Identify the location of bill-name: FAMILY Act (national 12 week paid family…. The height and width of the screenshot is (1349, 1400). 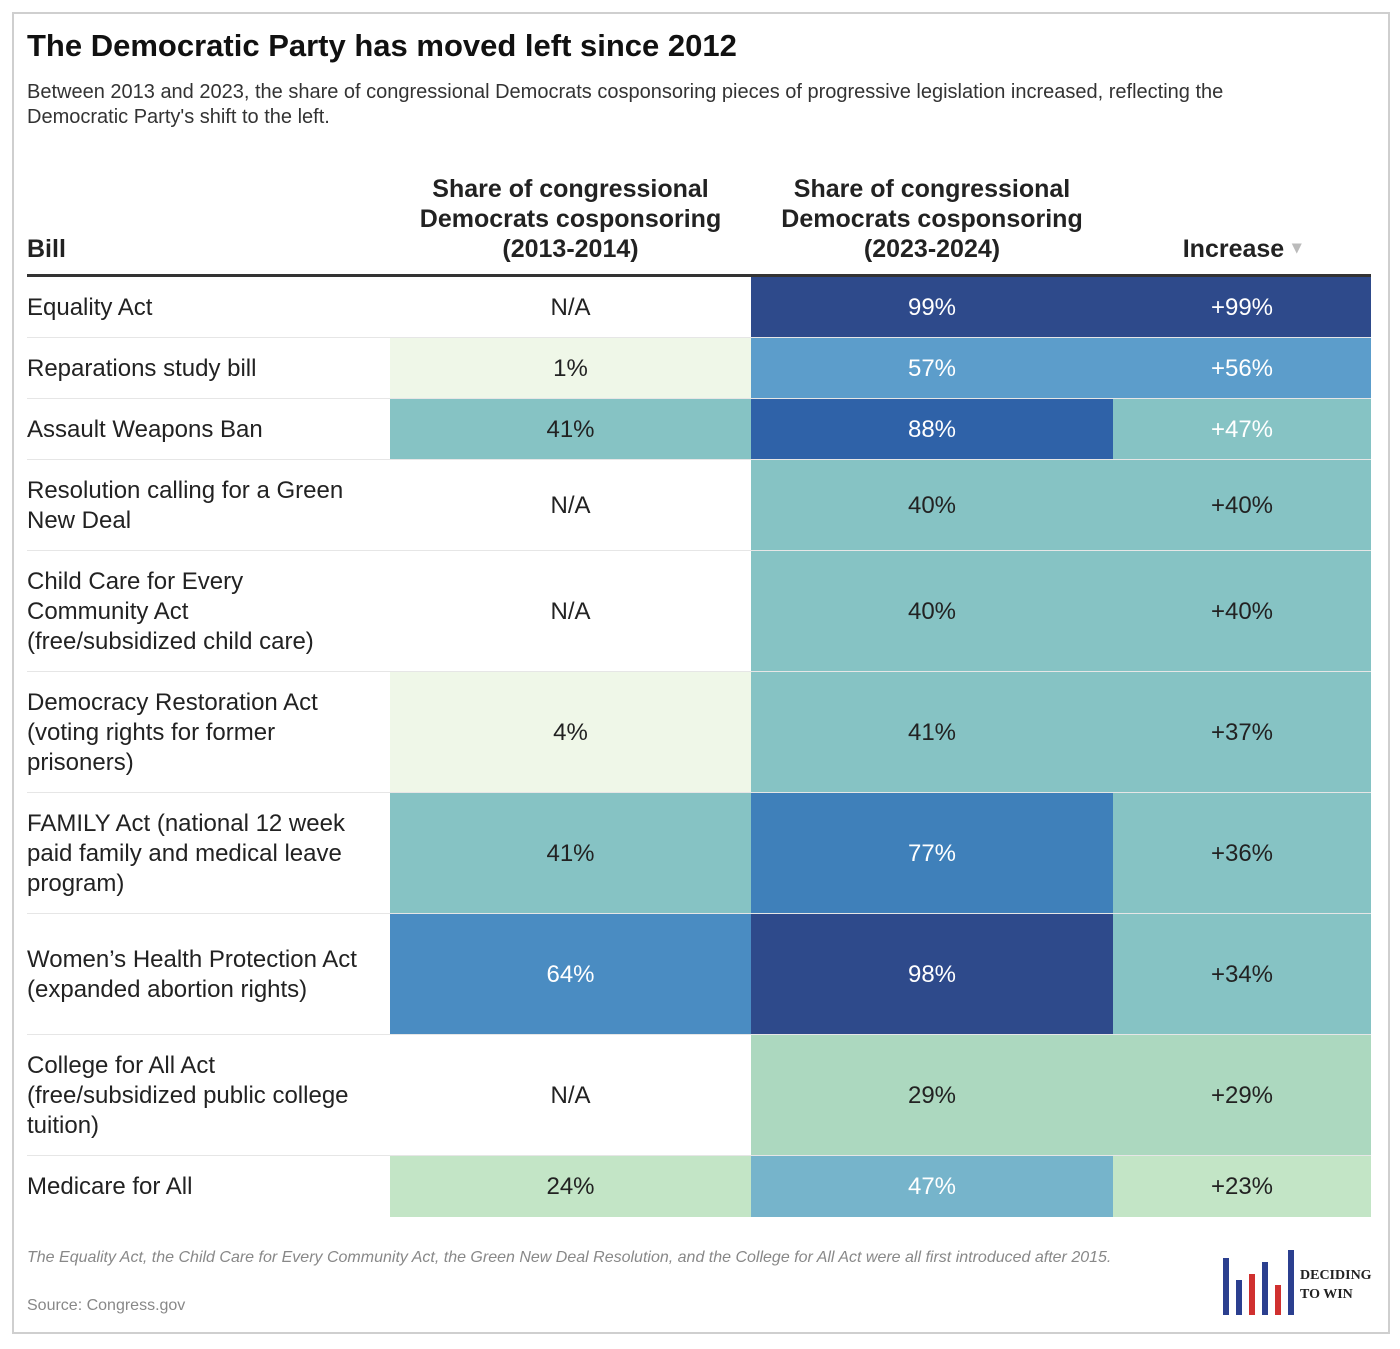
(192, 853).